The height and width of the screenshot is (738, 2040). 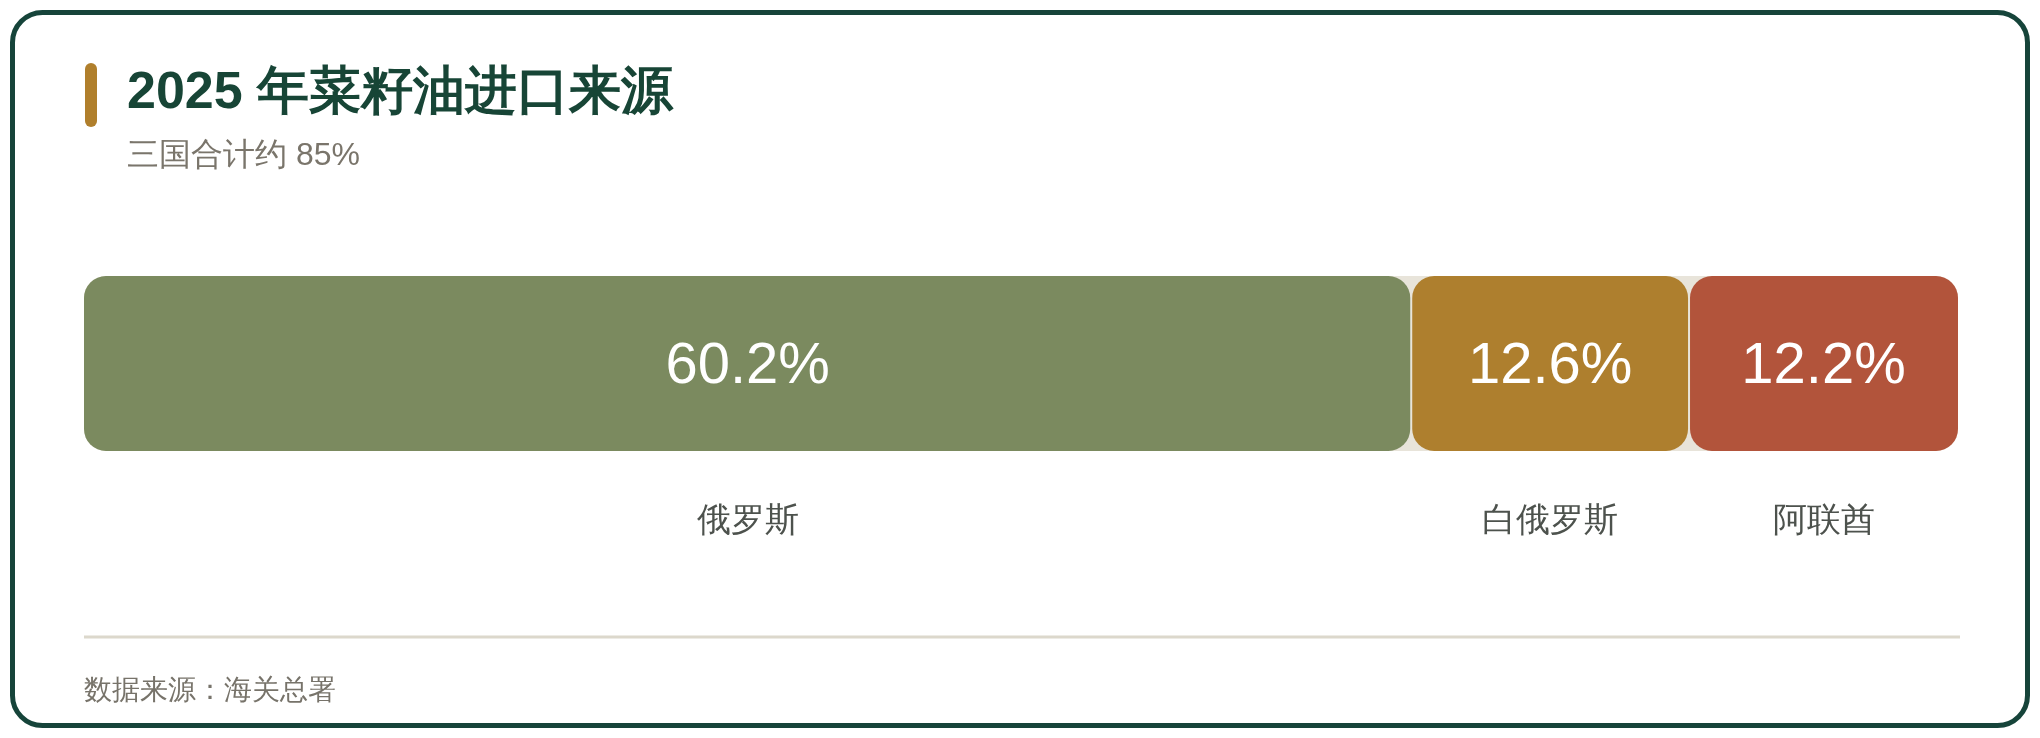 I want to click on chart-title: 2025 年菜籽油进口来源, so click(x=401, y=90).